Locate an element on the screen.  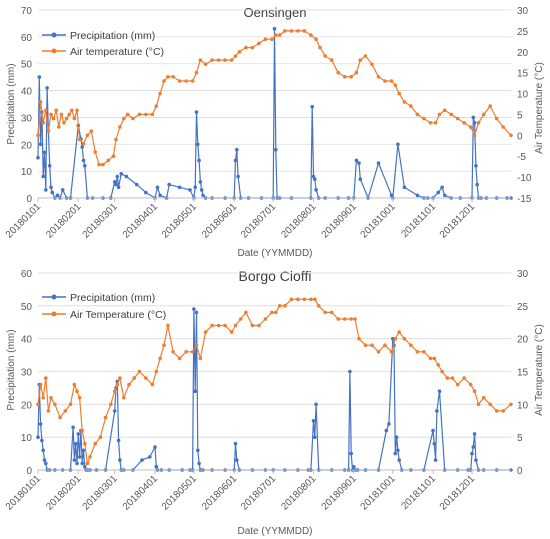
y-left-tick-label: 40 is located at coordinates (27, 92).